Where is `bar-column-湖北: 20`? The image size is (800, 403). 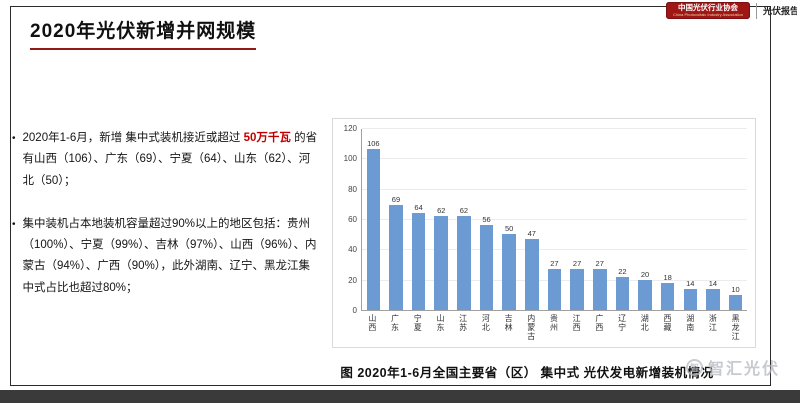 bar-column-湖北: 20 is located at coordinates (645, 219).